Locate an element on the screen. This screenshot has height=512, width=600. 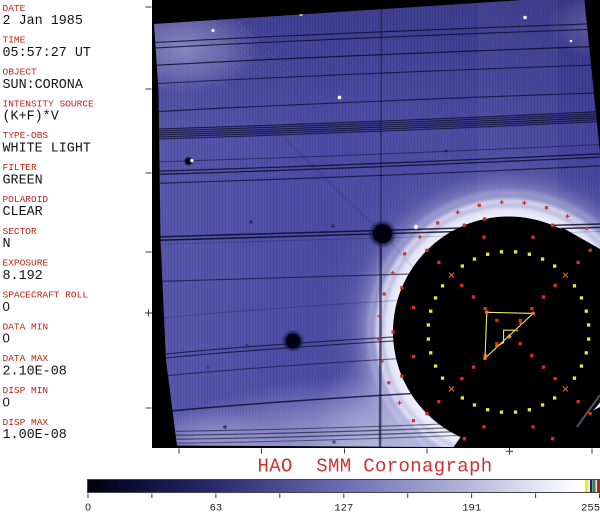
svg-text: DATE is located at coordinates (14, 8).